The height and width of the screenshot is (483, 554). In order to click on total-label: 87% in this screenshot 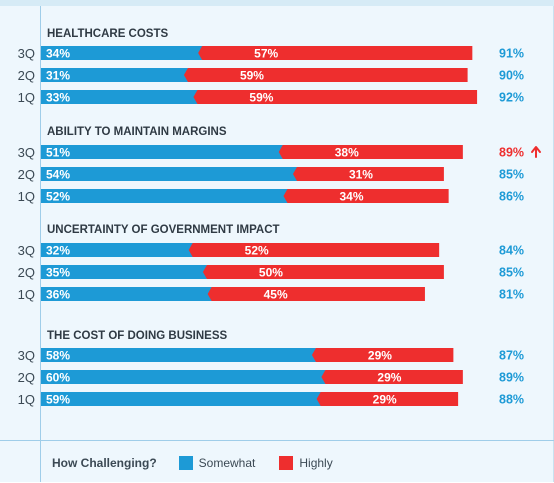, I will do `click(511, 356)`.